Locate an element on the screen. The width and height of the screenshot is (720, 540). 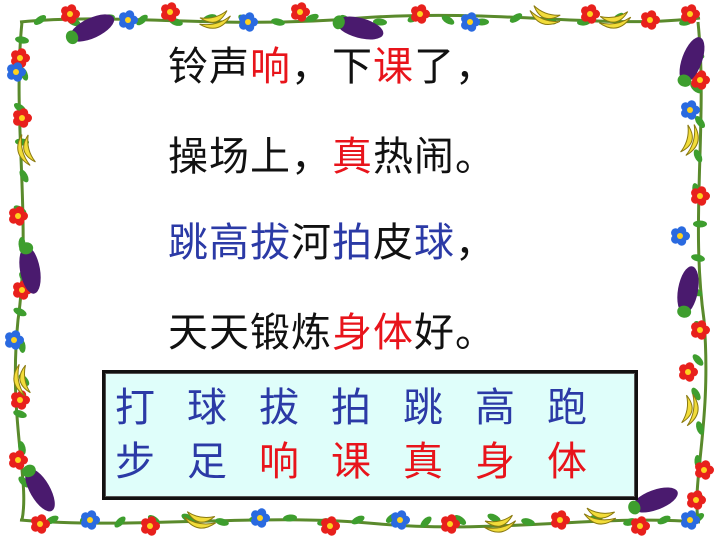
poem-line-1-seg-5: 了， is located at coordinates (455, 67).